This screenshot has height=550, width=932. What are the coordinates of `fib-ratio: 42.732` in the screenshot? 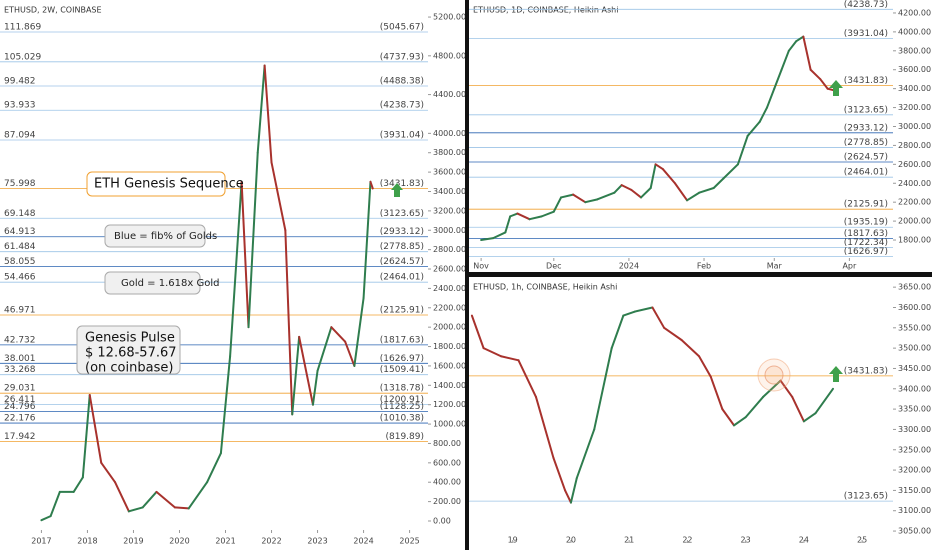 It's located at (20, 340).